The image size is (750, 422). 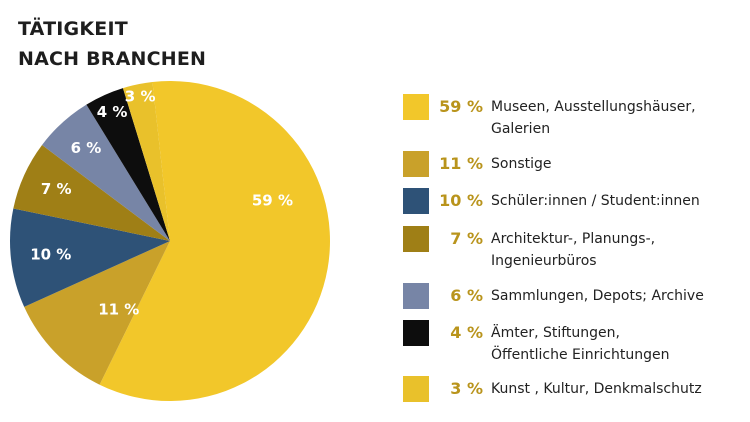 I want to click on legend-label-line: Ämter, Stiftungen,, so click(x=555, y=333).